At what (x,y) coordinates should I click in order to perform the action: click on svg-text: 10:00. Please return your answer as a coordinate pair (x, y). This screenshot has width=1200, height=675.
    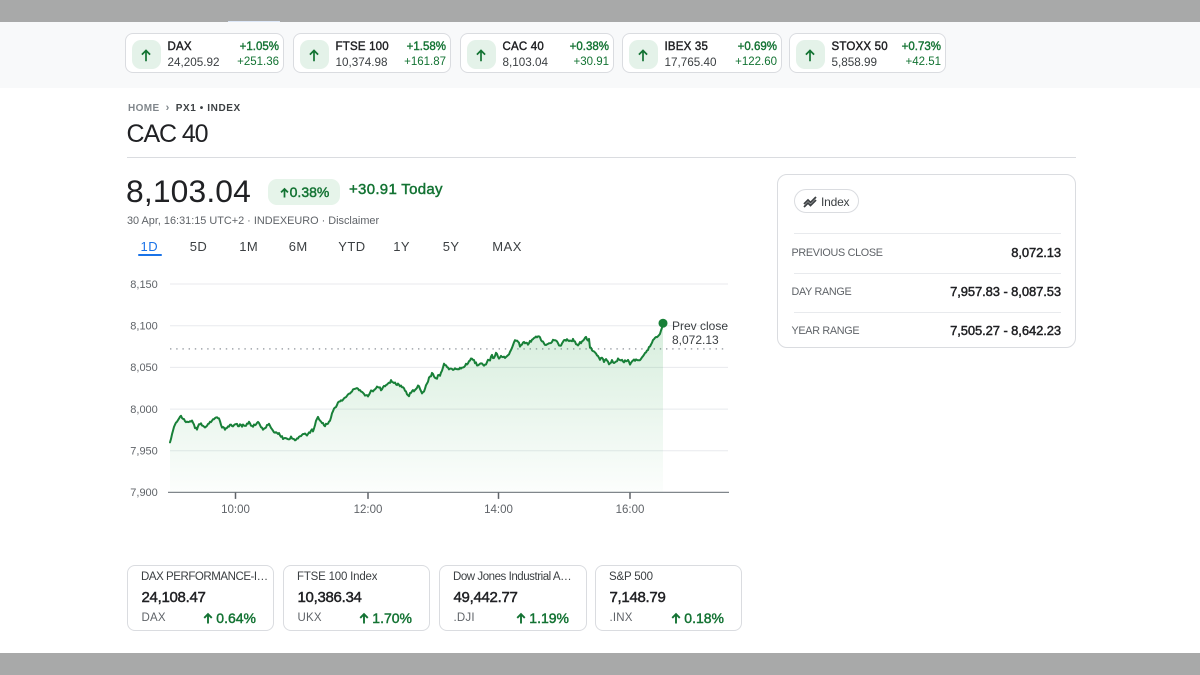
    Looking at the image, I should click on (235, 510).